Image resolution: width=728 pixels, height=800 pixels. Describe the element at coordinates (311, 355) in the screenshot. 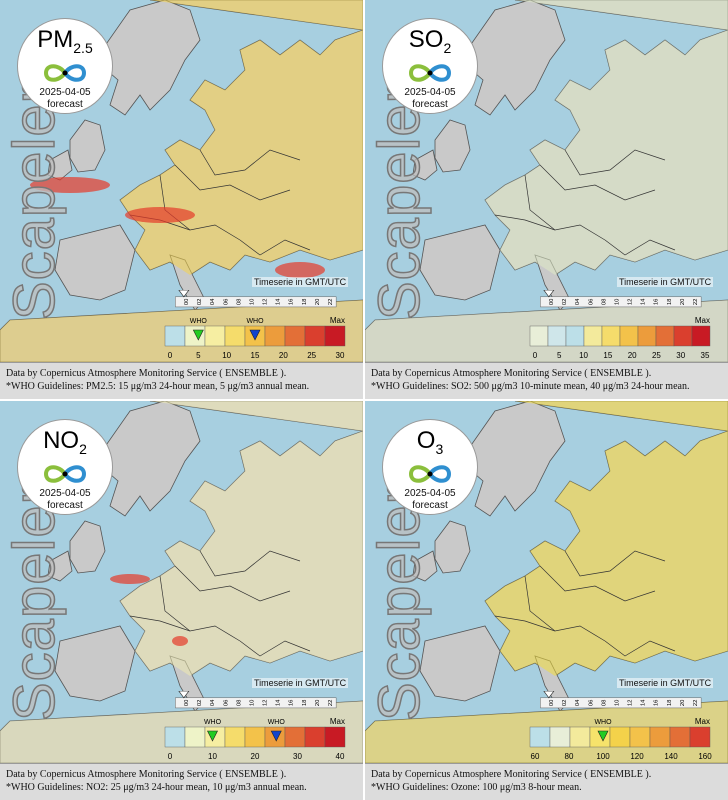

I see `scale-tick-label: 25` at that location.